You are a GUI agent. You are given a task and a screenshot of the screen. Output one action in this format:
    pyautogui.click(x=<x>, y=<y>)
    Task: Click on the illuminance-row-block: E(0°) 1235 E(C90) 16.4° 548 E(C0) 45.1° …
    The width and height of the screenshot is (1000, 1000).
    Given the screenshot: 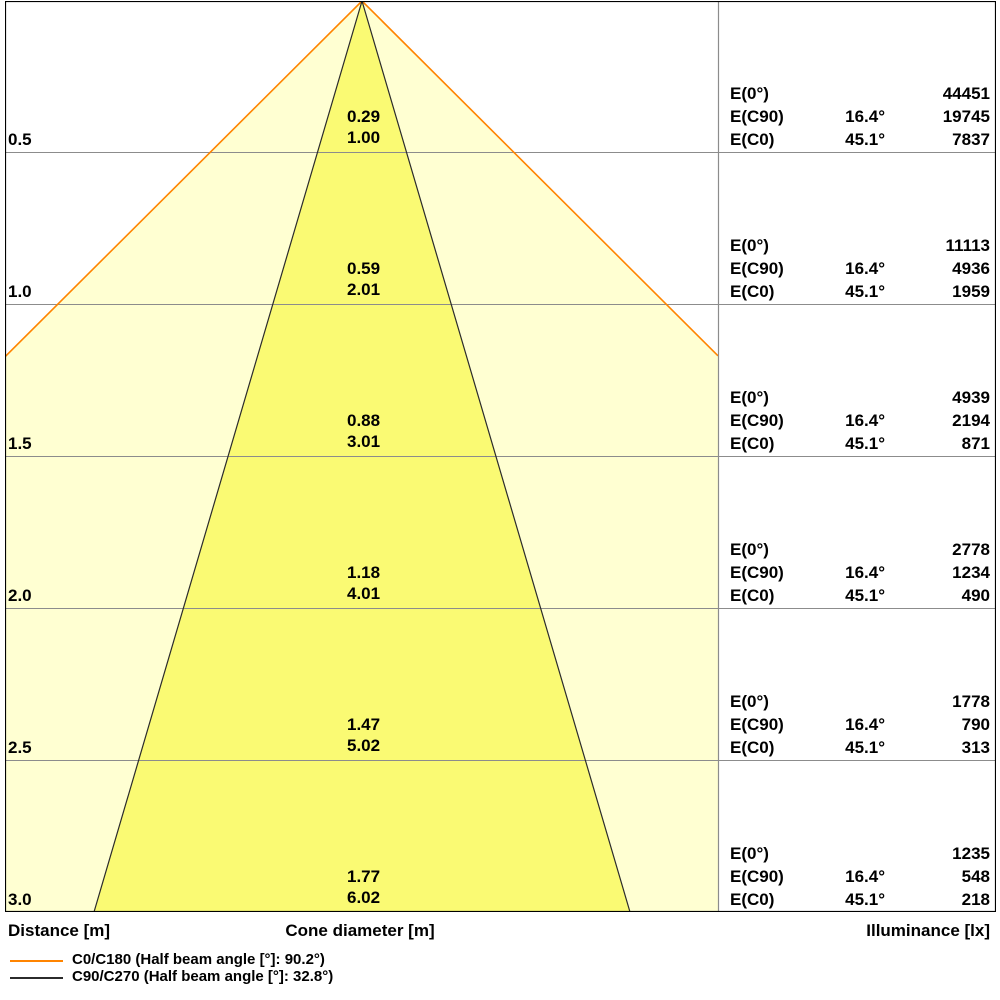 What is the action you would take?
    pyautogui.click(x=860, y=876)
    